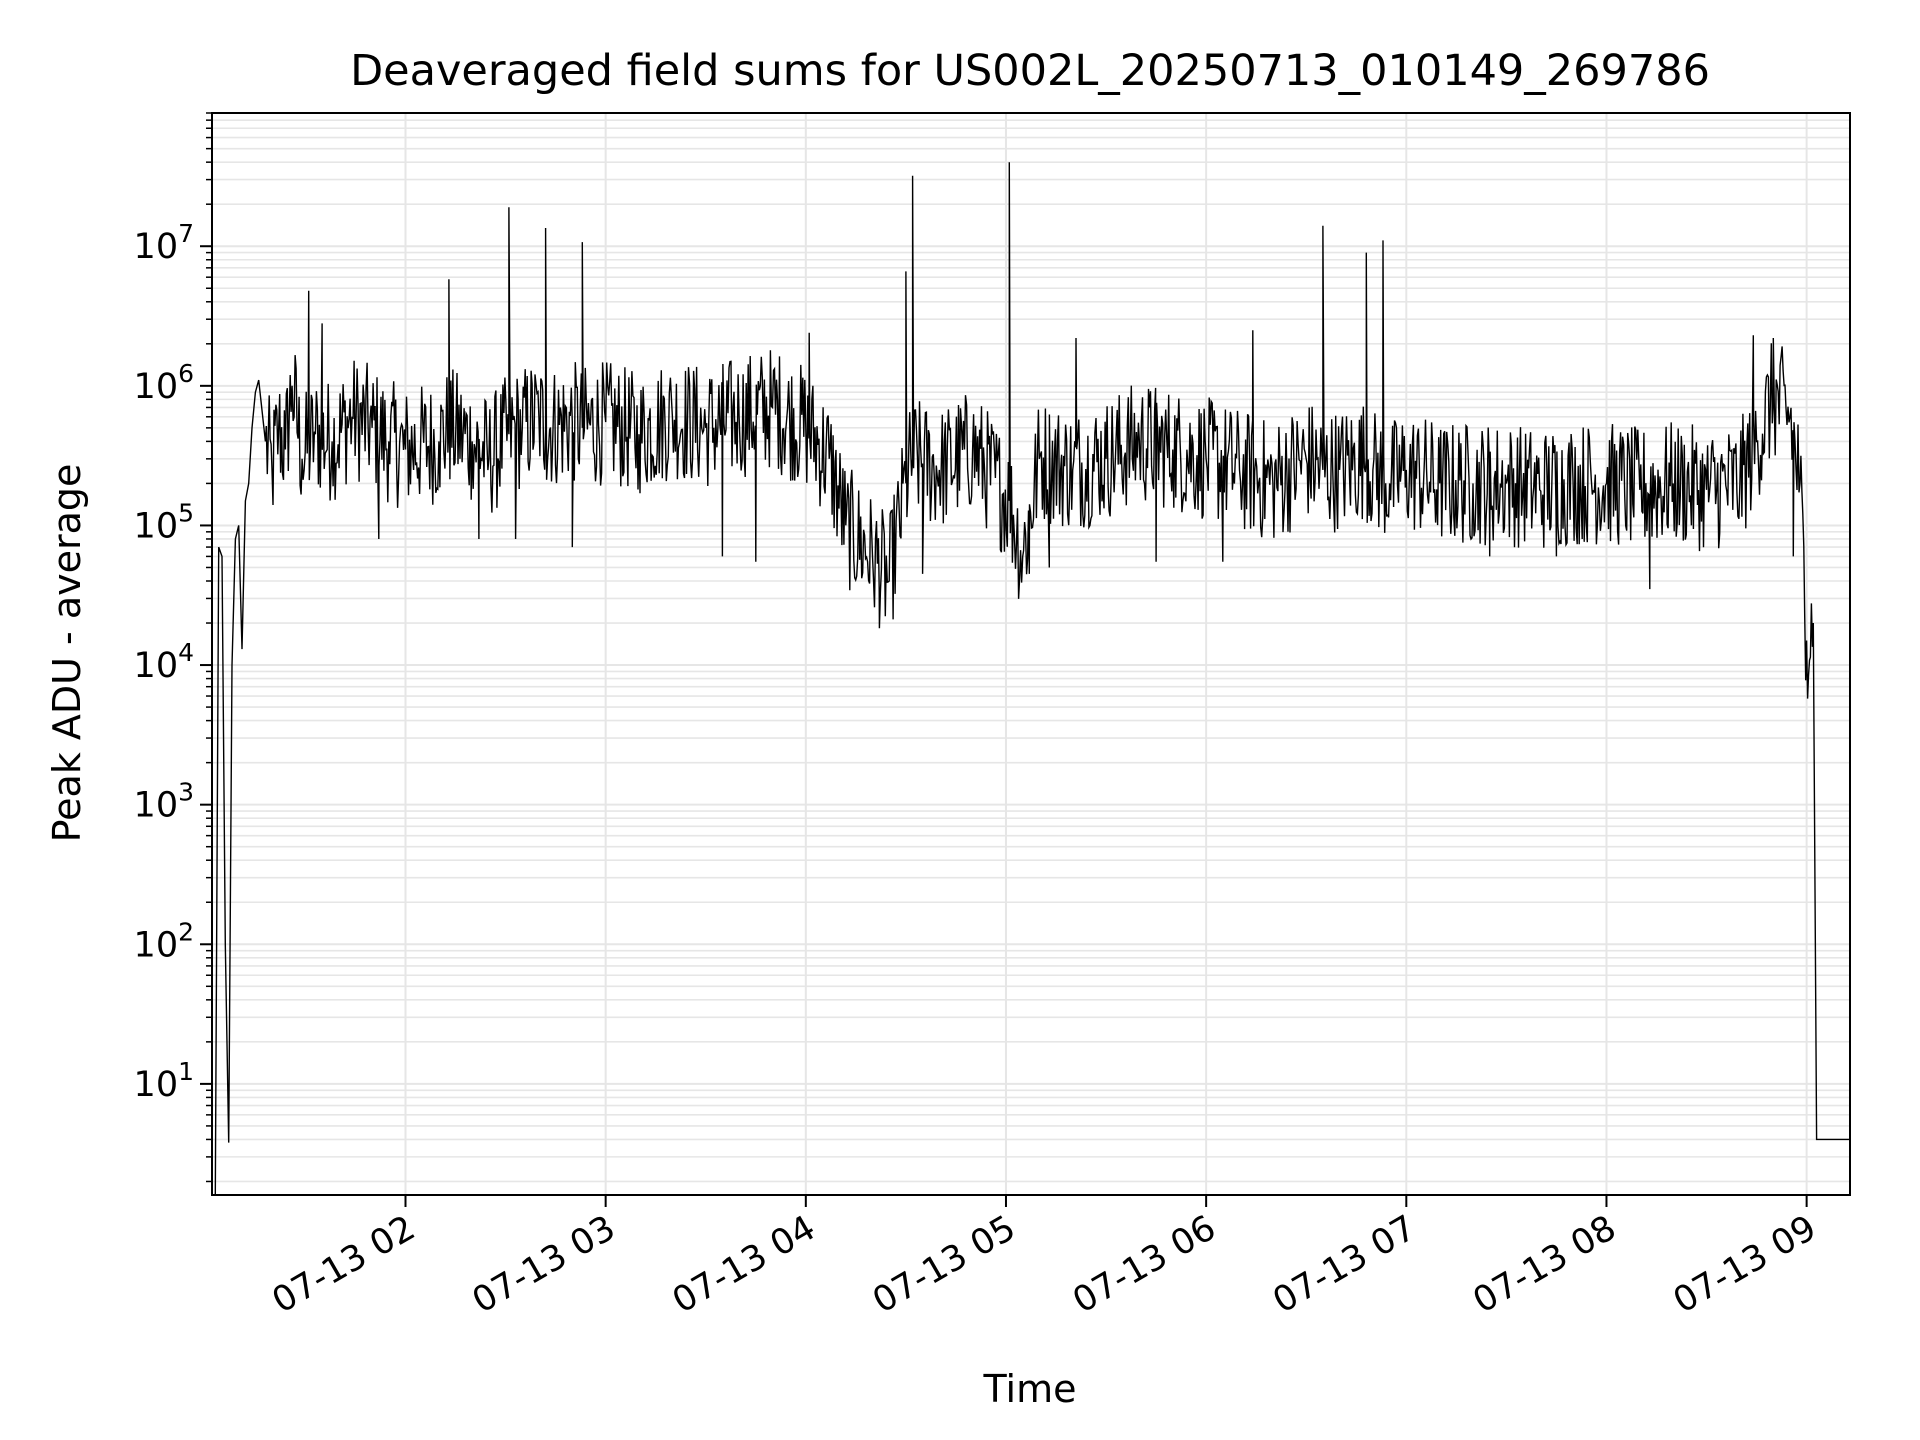 The height and width of the screenshot is (1440, 1920). I want to click on y-tick-label: 10⁷, so click(164, 243).